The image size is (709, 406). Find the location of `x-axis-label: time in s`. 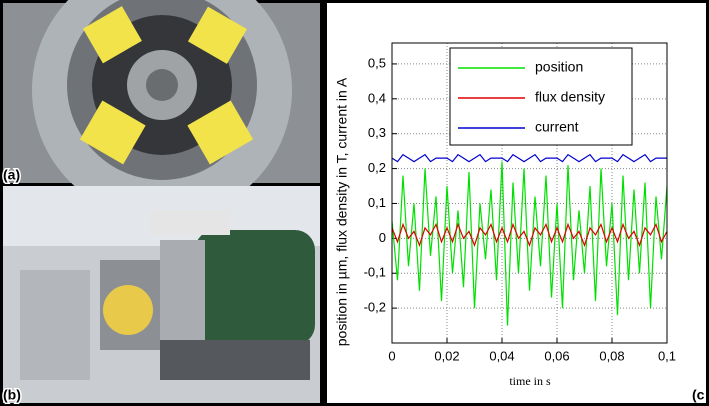

x-axis-label: time in s is located at coordinates (530, 381).